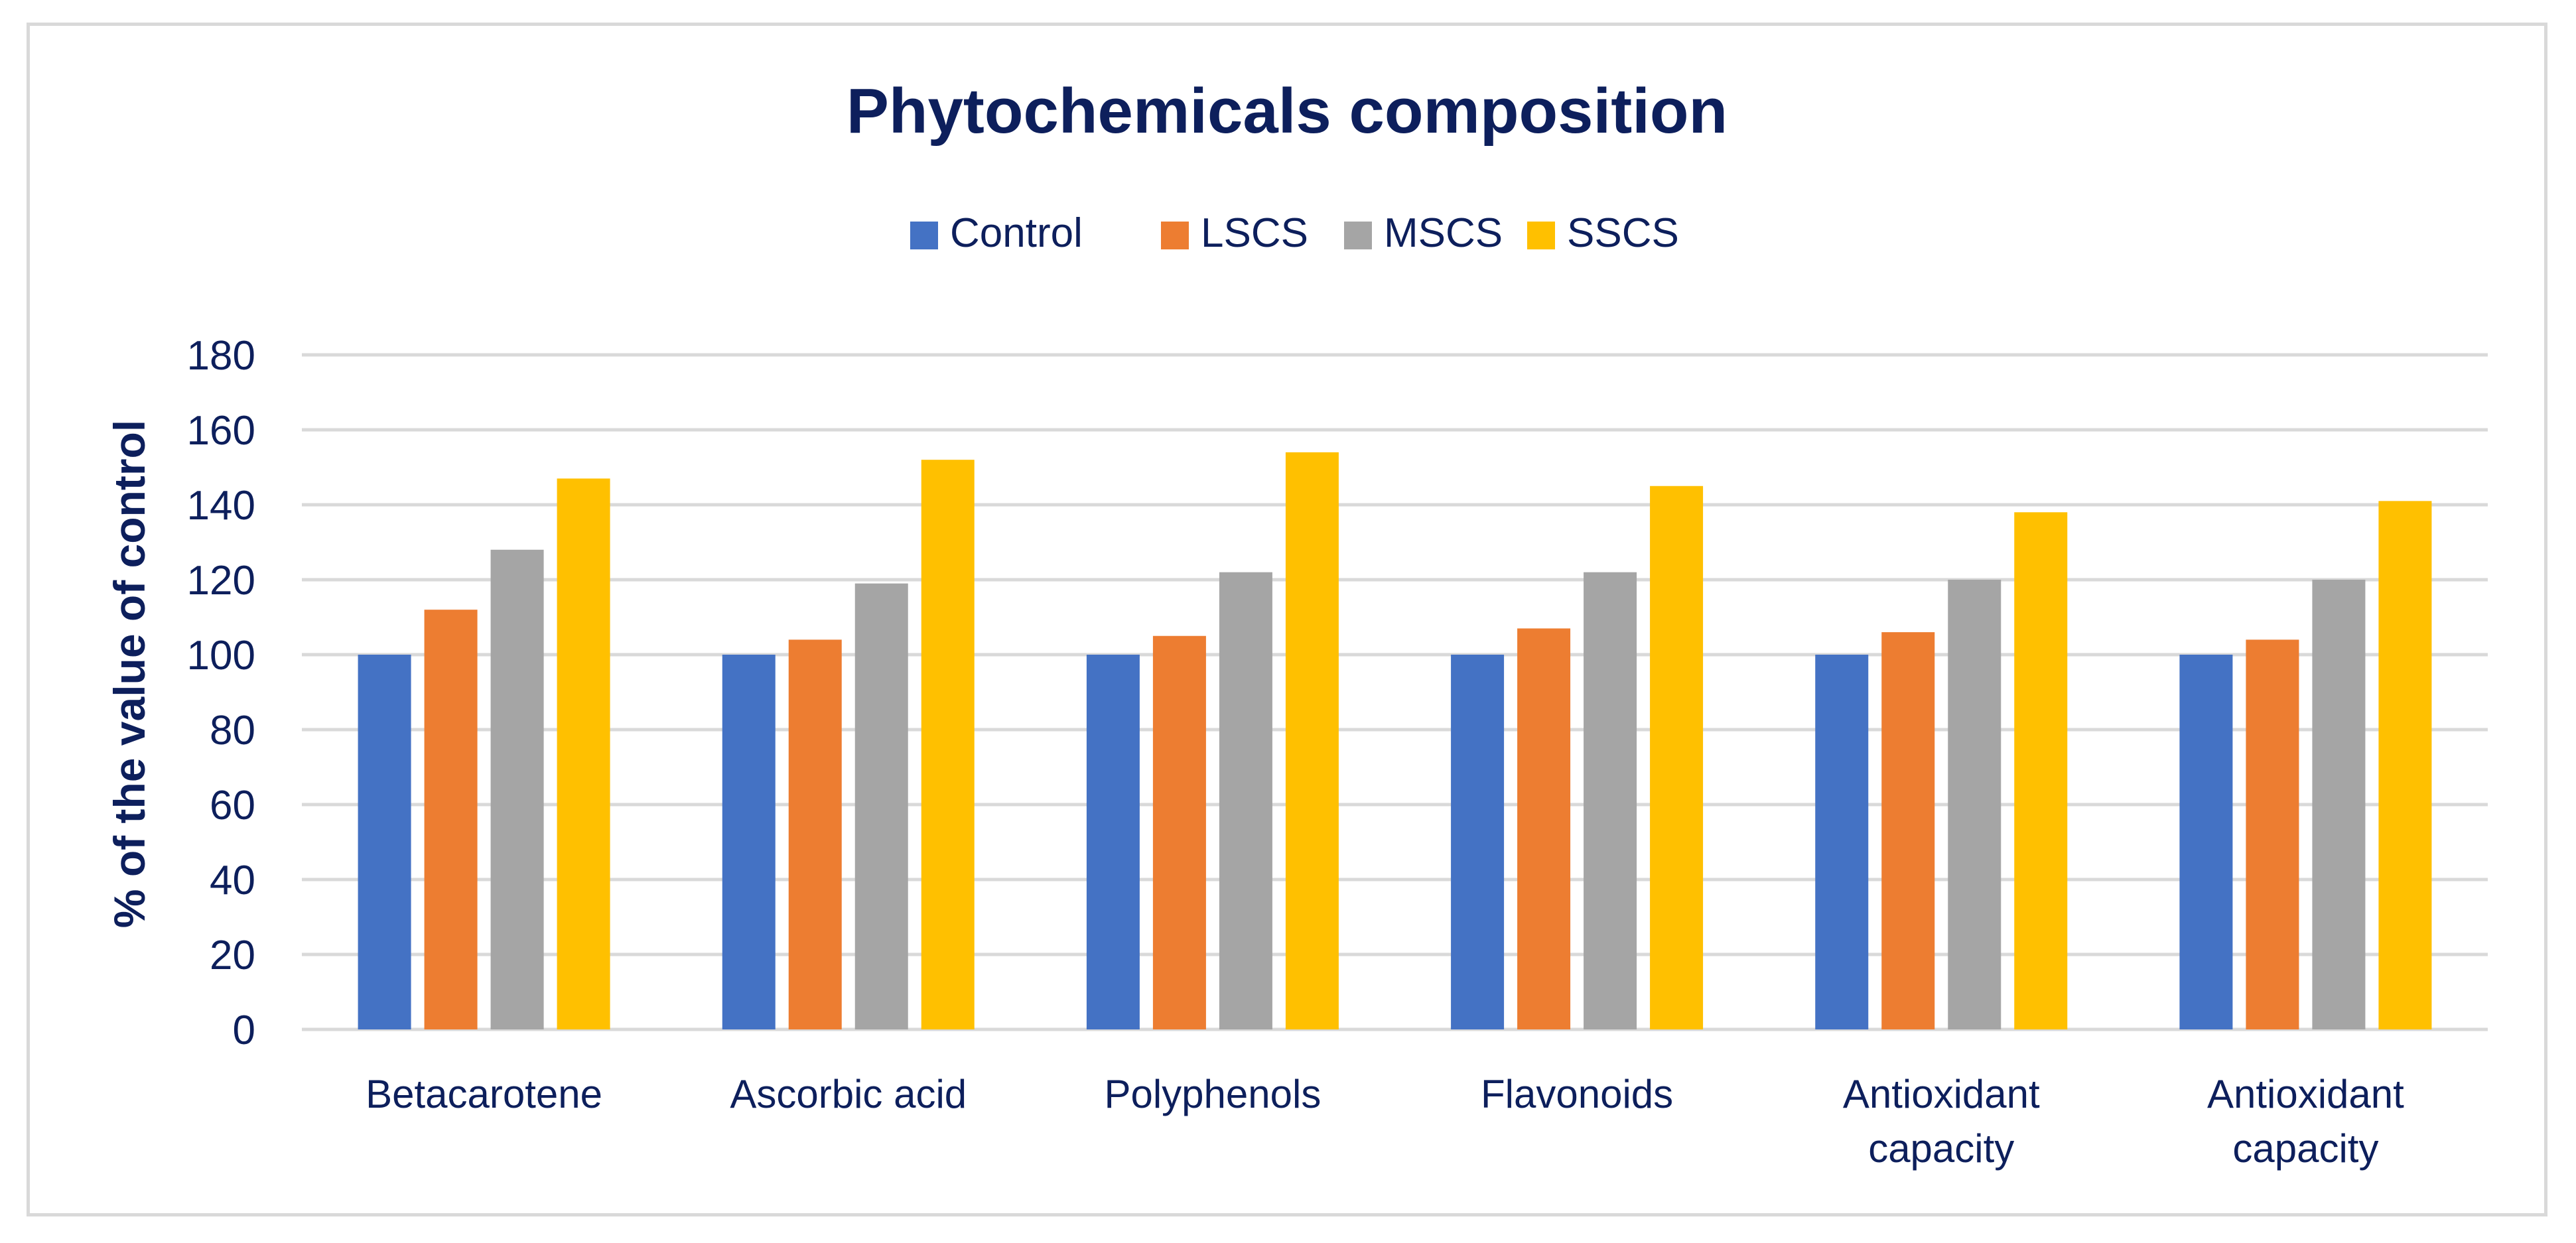  What do you see at coordinates (1577, 1094) in the screenshot?
I see `x-tick-label: Flavonoids` at bounding box center [1577, 1094].